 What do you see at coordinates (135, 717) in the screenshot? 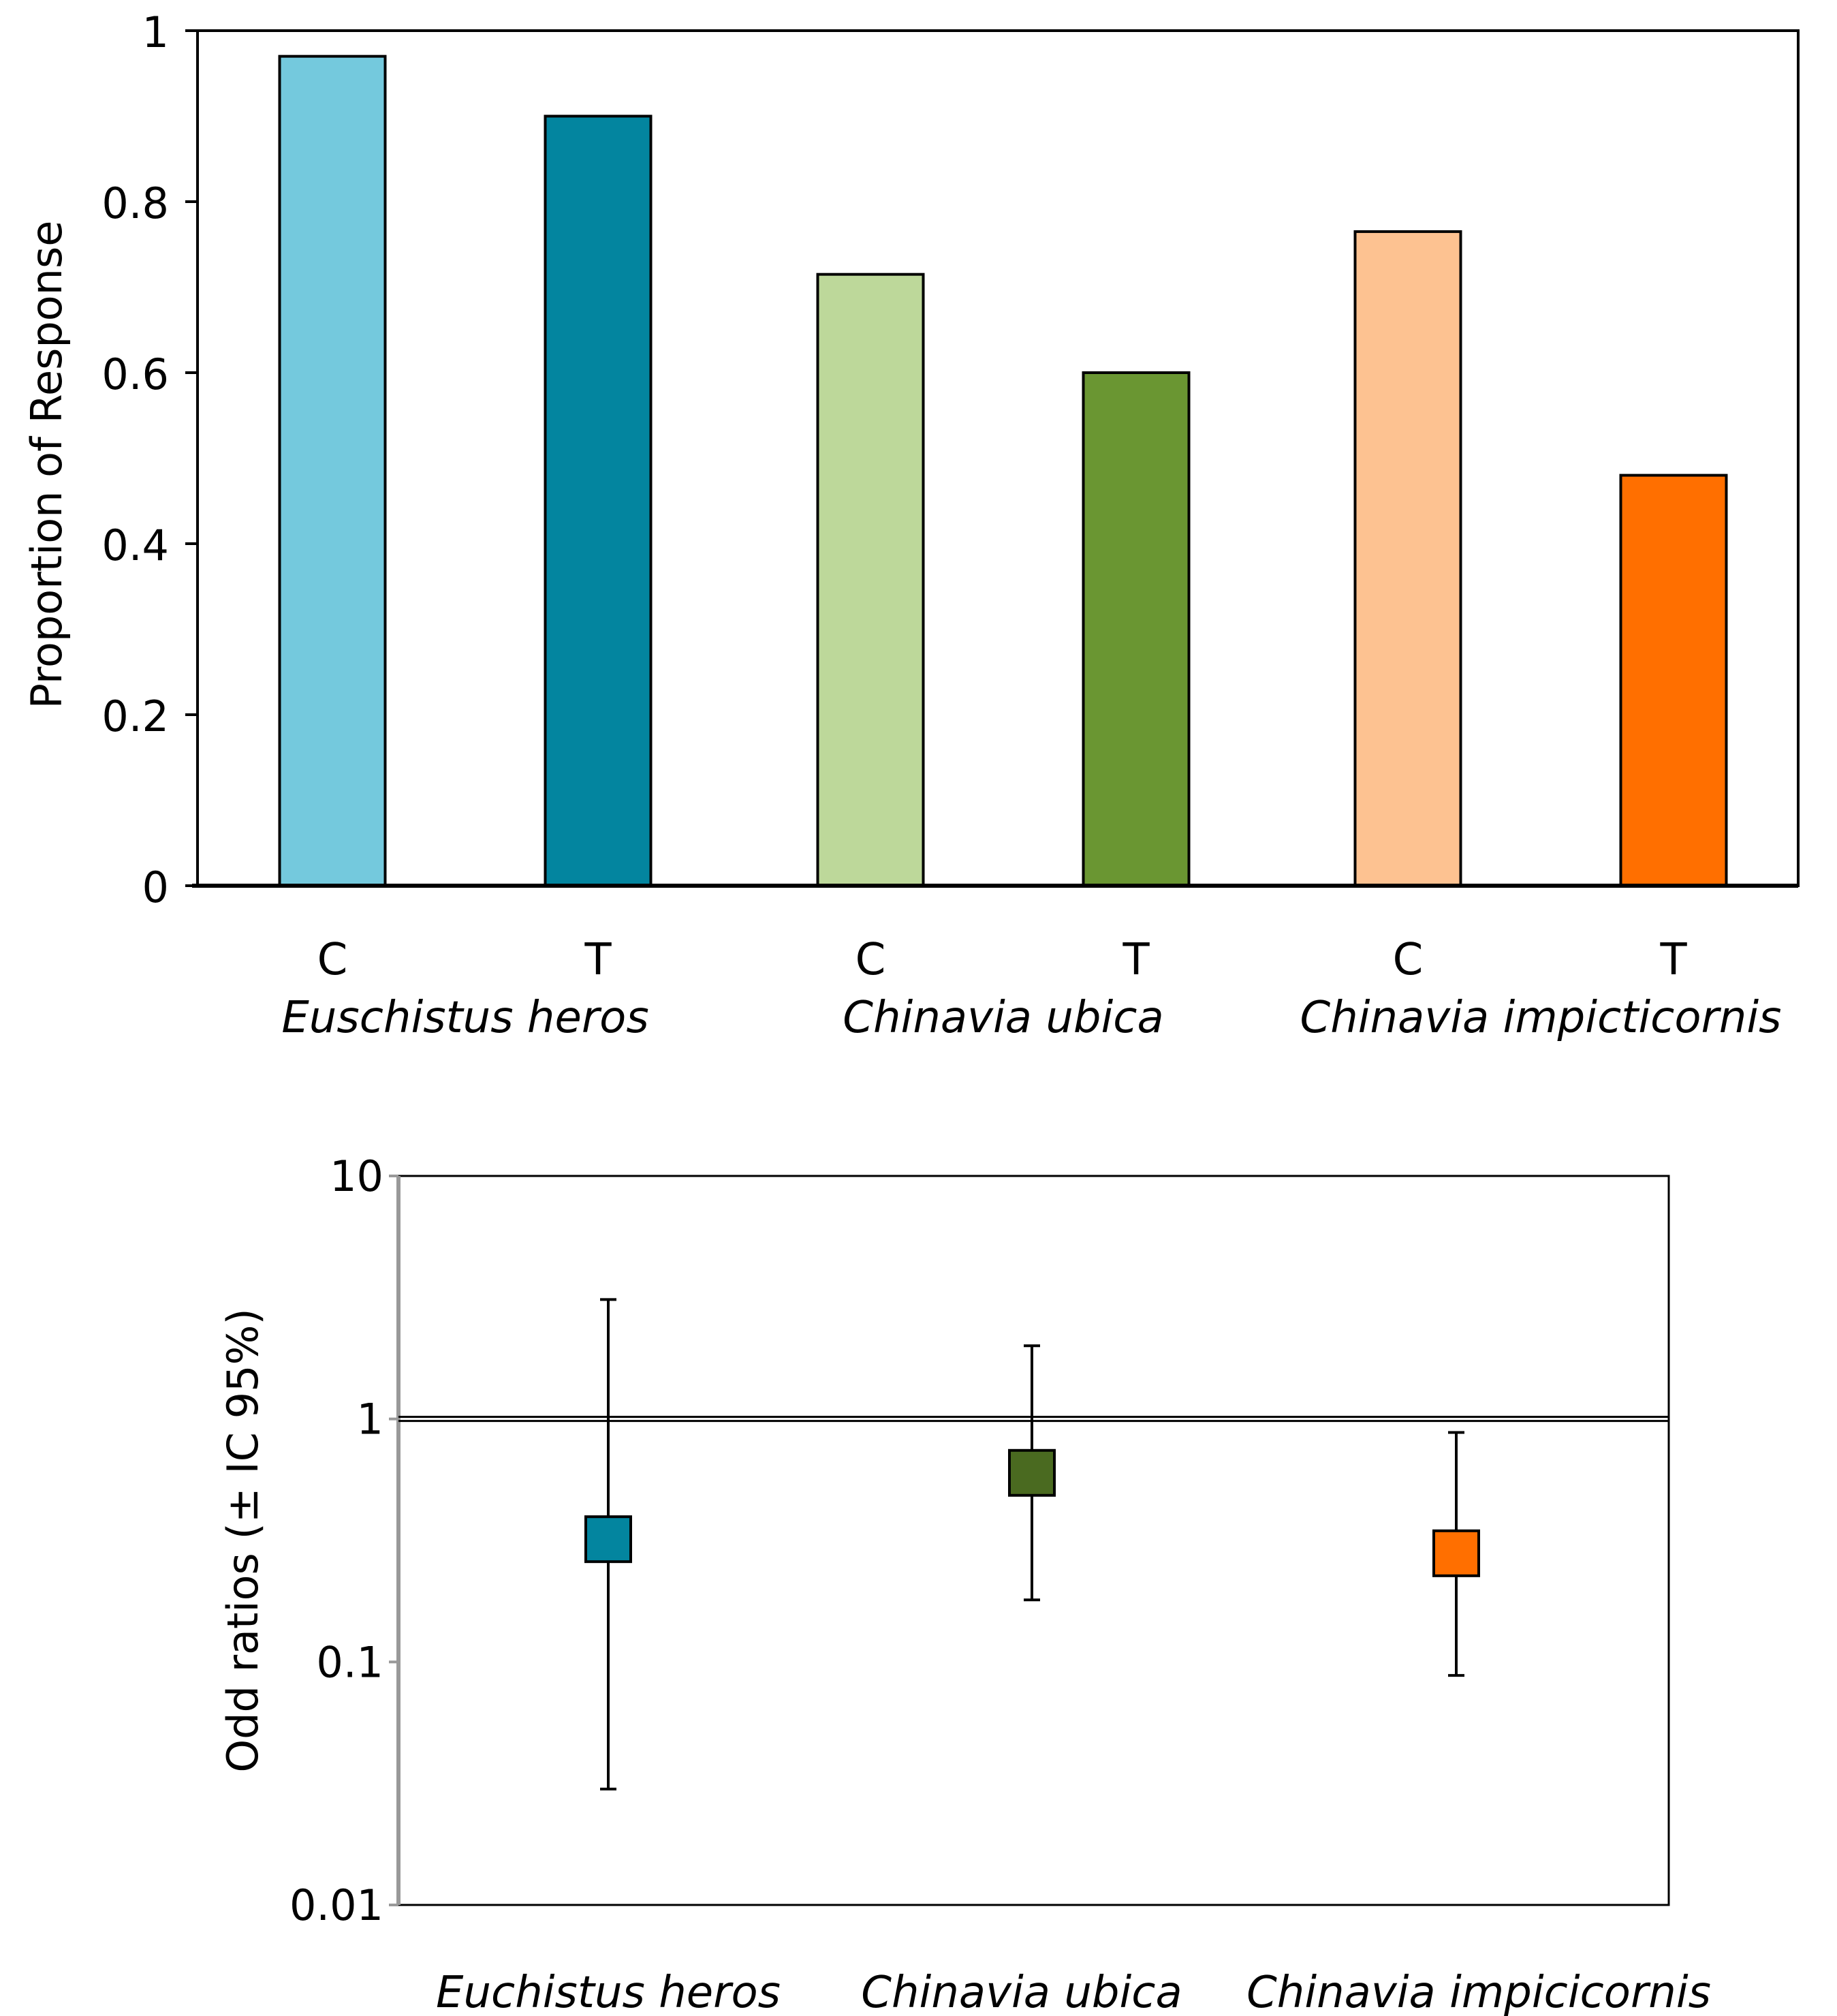
I see `bar-y-tick-label: 0.2` at bounding box center [135, 717].